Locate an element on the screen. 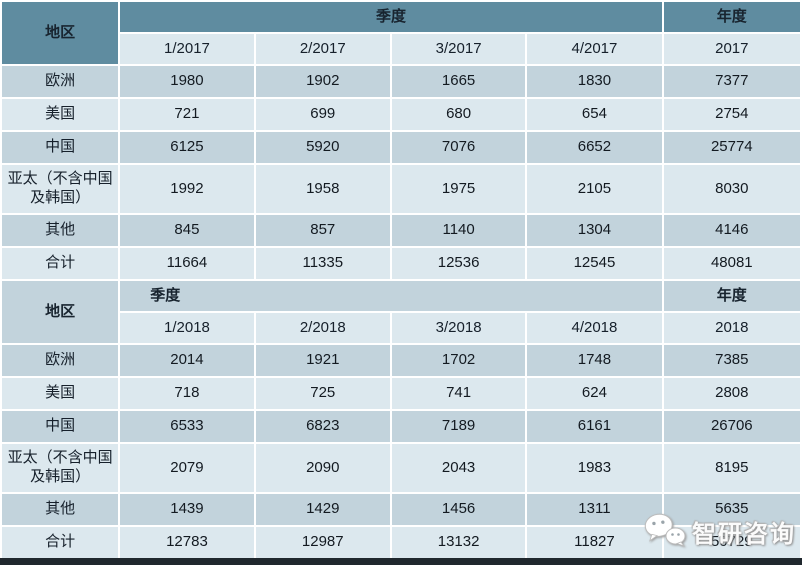  data-cell: 4146 is located at coordinates (731, 230).